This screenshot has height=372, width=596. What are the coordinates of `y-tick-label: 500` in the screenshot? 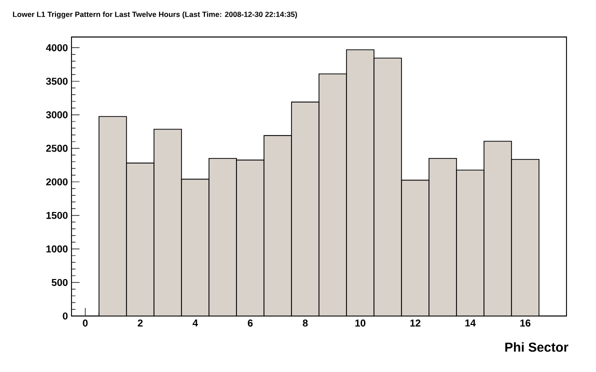 It's located at (60, 282).